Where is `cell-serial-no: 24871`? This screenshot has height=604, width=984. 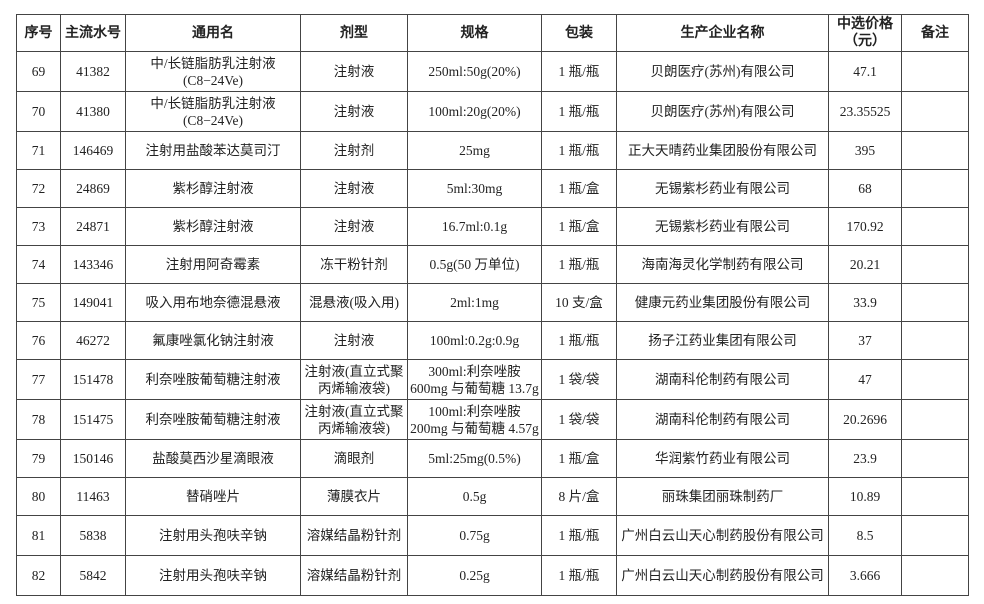
cell-serial-no: 24871 is located at coordinates (93, 226).